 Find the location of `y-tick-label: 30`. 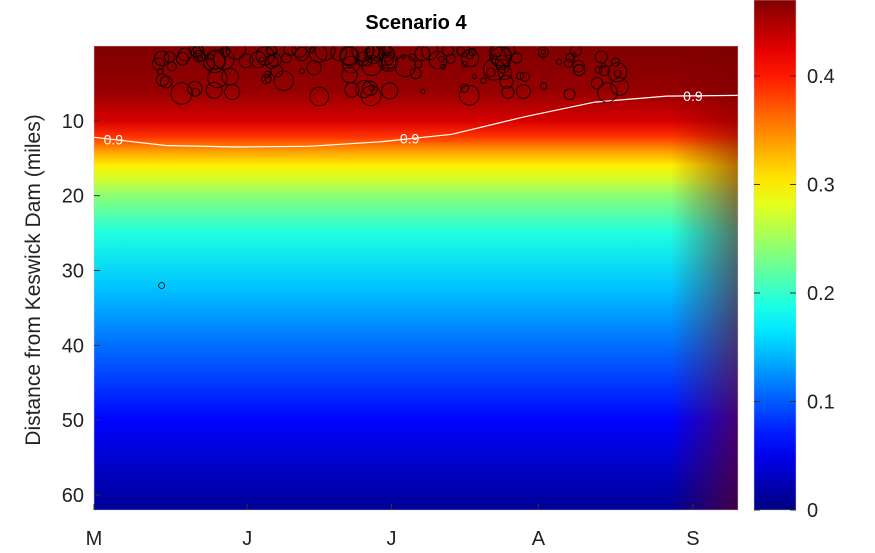

y-tick-label: 30 is located at coordinates (73, 272).